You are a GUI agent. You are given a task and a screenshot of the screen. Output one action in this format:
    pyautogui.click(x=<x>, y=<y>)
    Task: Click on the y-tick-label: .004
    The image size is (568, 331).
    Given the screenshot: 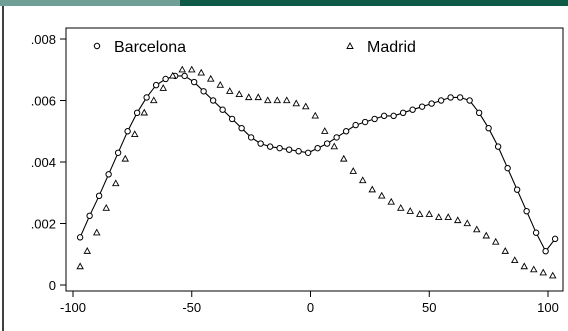 What is the action you would take?
    pyautogui.click(x=43, y=162)
    